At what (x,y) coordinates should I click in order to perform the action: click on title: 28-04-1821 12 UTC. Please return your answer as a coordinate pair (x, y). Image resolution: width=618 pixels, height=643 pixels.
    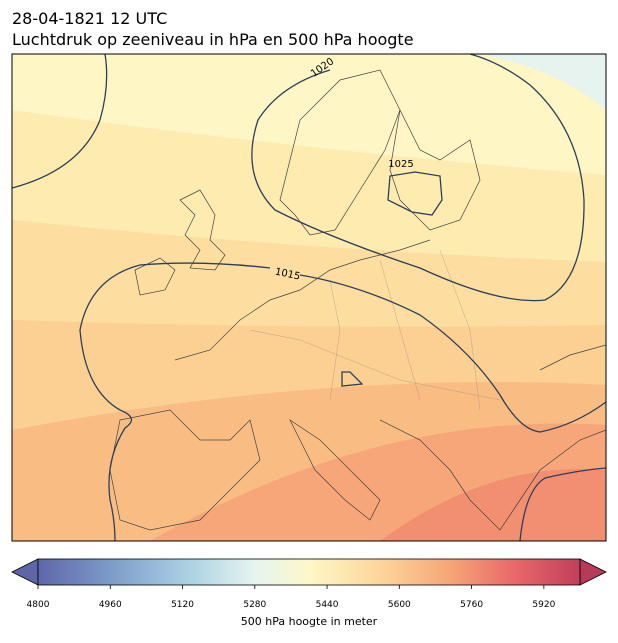
    Looking at the image, I should click on (89, 18).